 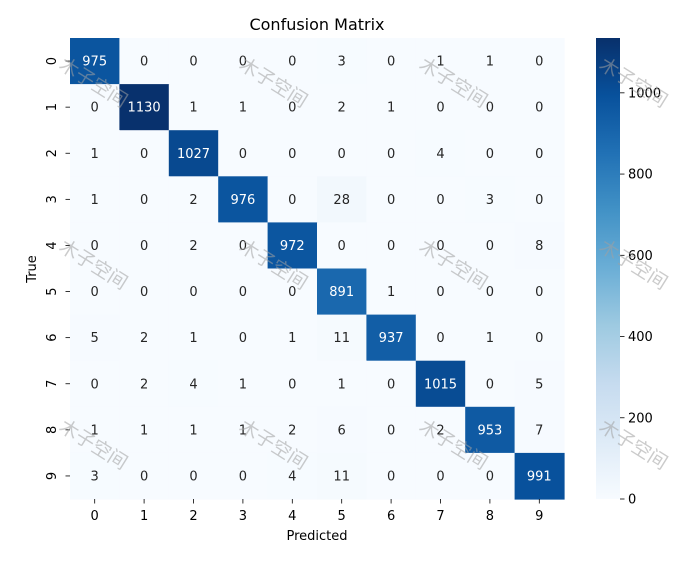 What do you see at coordinates (94, 62) in the screenshot?
I see `cell-value-label: 975` at bounding box center [94, 62].